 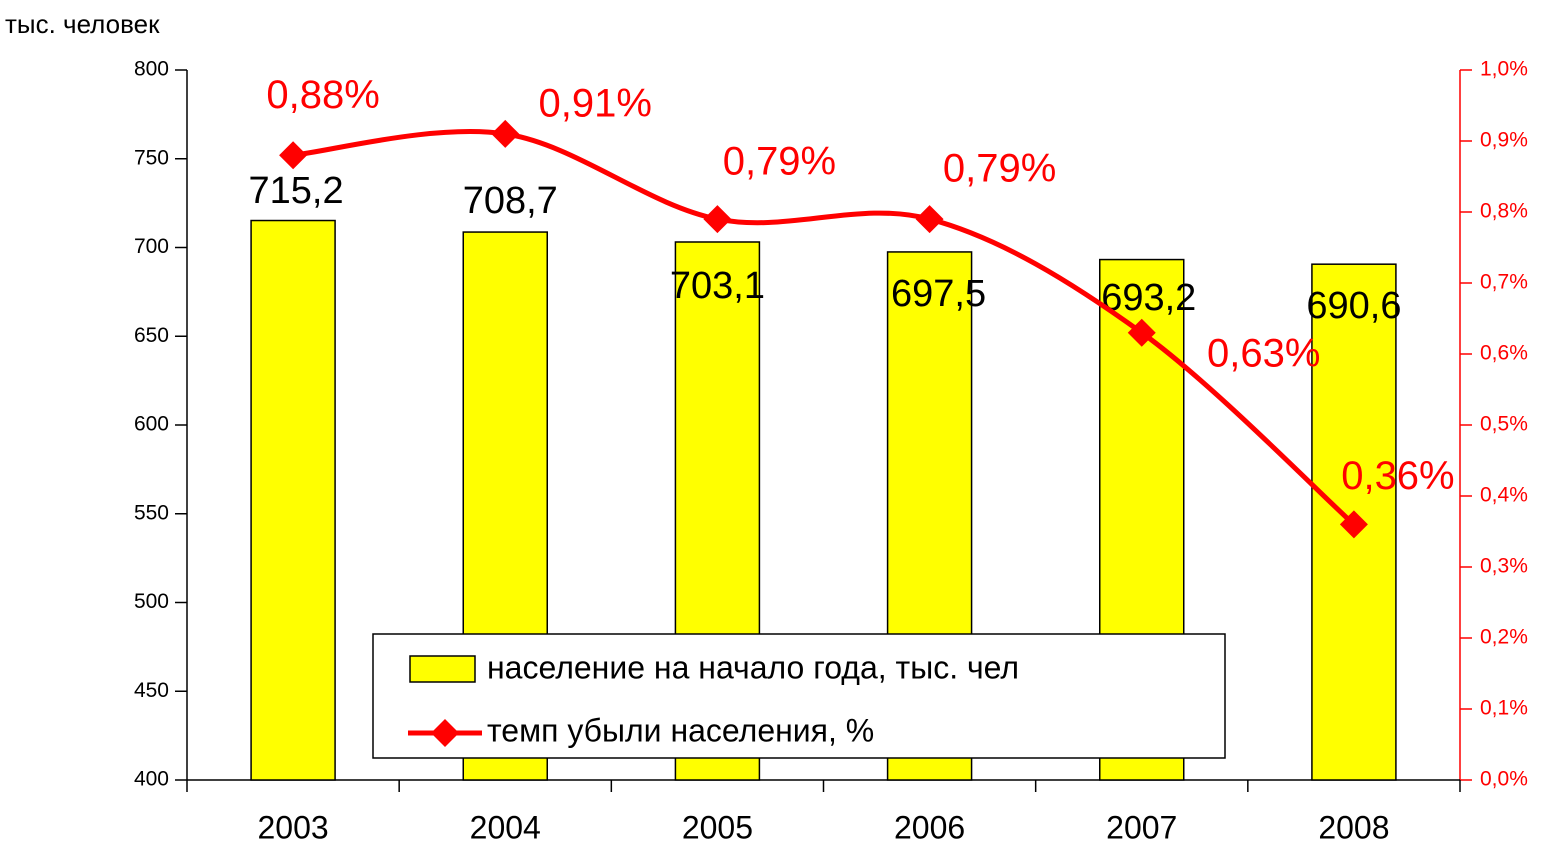 What do you see at coordinates (1148, 298) in the screenshot?
I see `bar-value-label: 693,2` at bounding box center [1148, 298].